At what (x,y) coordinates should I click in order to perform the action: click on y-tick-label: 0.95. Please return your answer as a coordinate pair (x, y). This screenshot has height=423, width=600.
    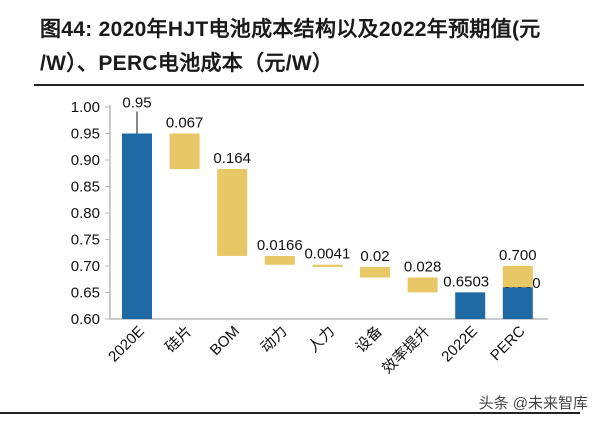
    Looking at the image, I should click on (85, 134).